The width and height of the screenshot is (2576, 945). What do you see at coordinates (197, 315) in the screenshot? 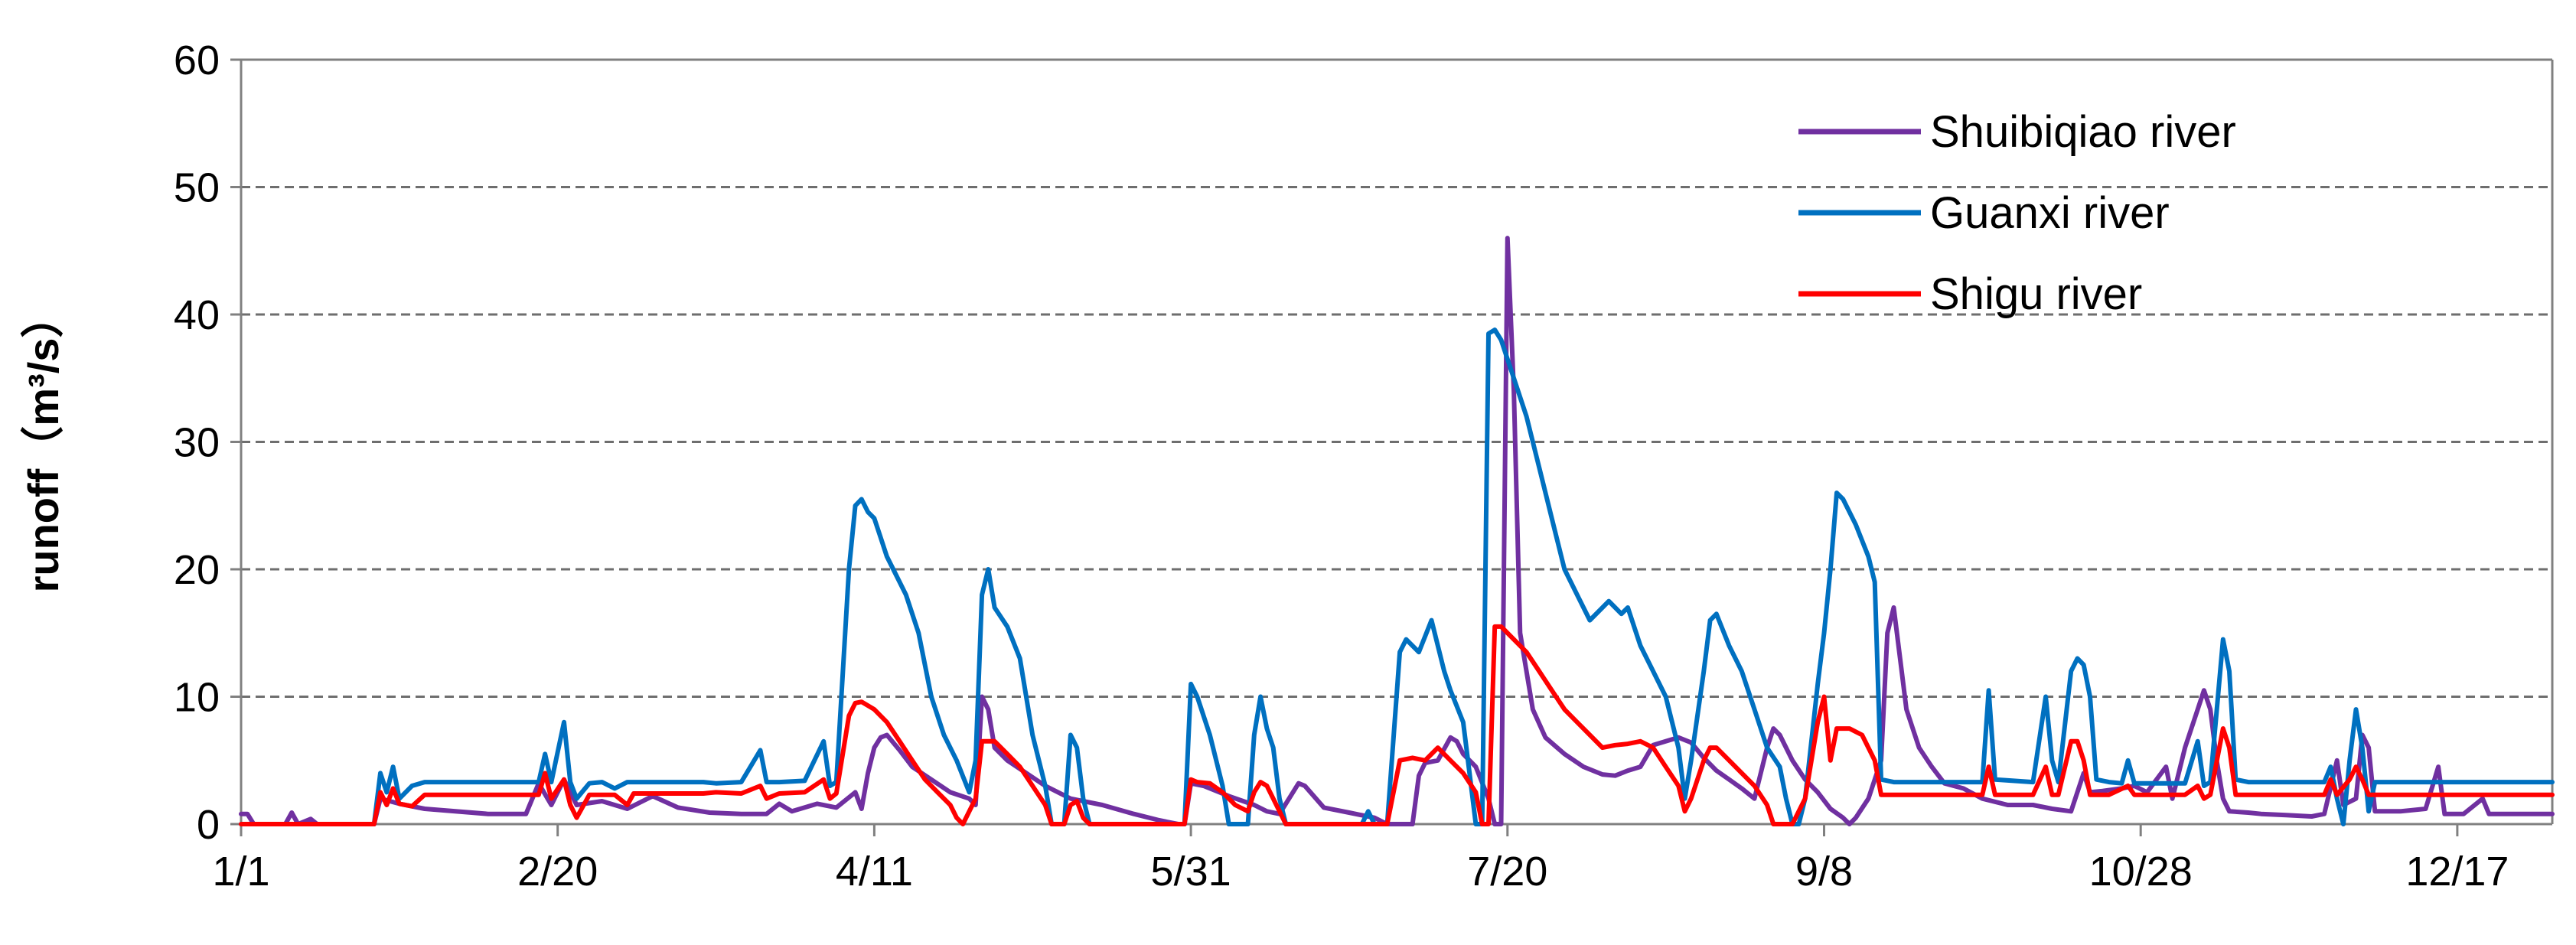
I see `y-tick-label-40: 40` at bounding box center [197, 315].